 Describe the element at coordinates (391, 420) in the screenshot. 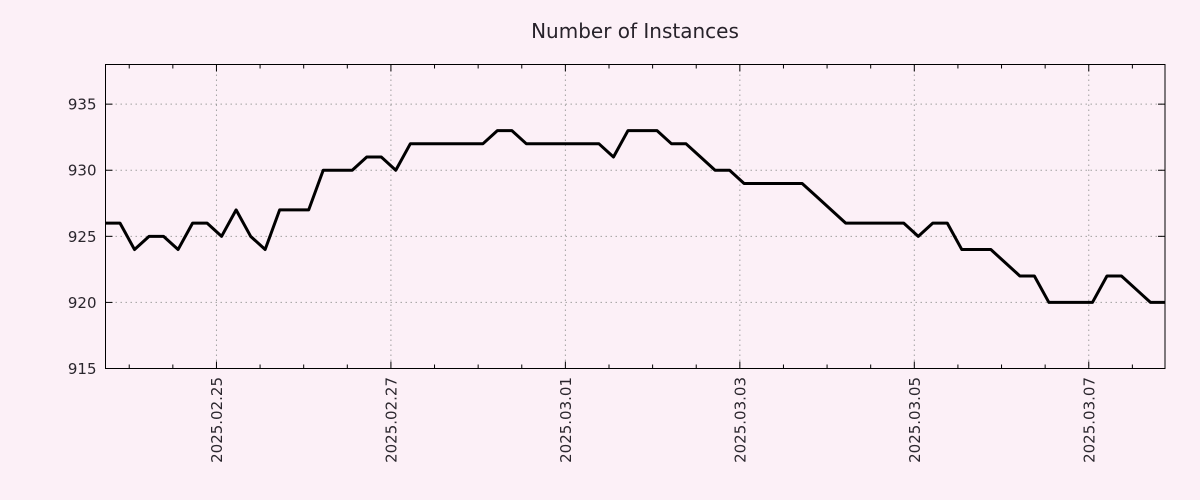

I see `x-tick-label: 2025.02.27` at that location.